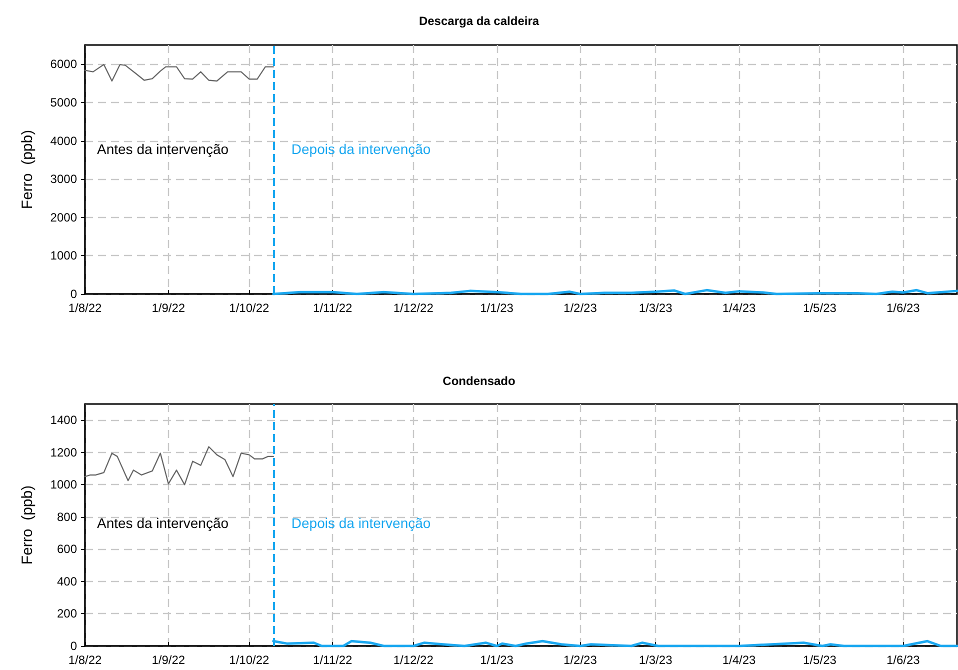 The height and width of the screenshot is (670, 958). What do you see at coordinates (64, 452) in the screenshot?
I see `y-tick-label: 1200` at bounding box center [64, 452].